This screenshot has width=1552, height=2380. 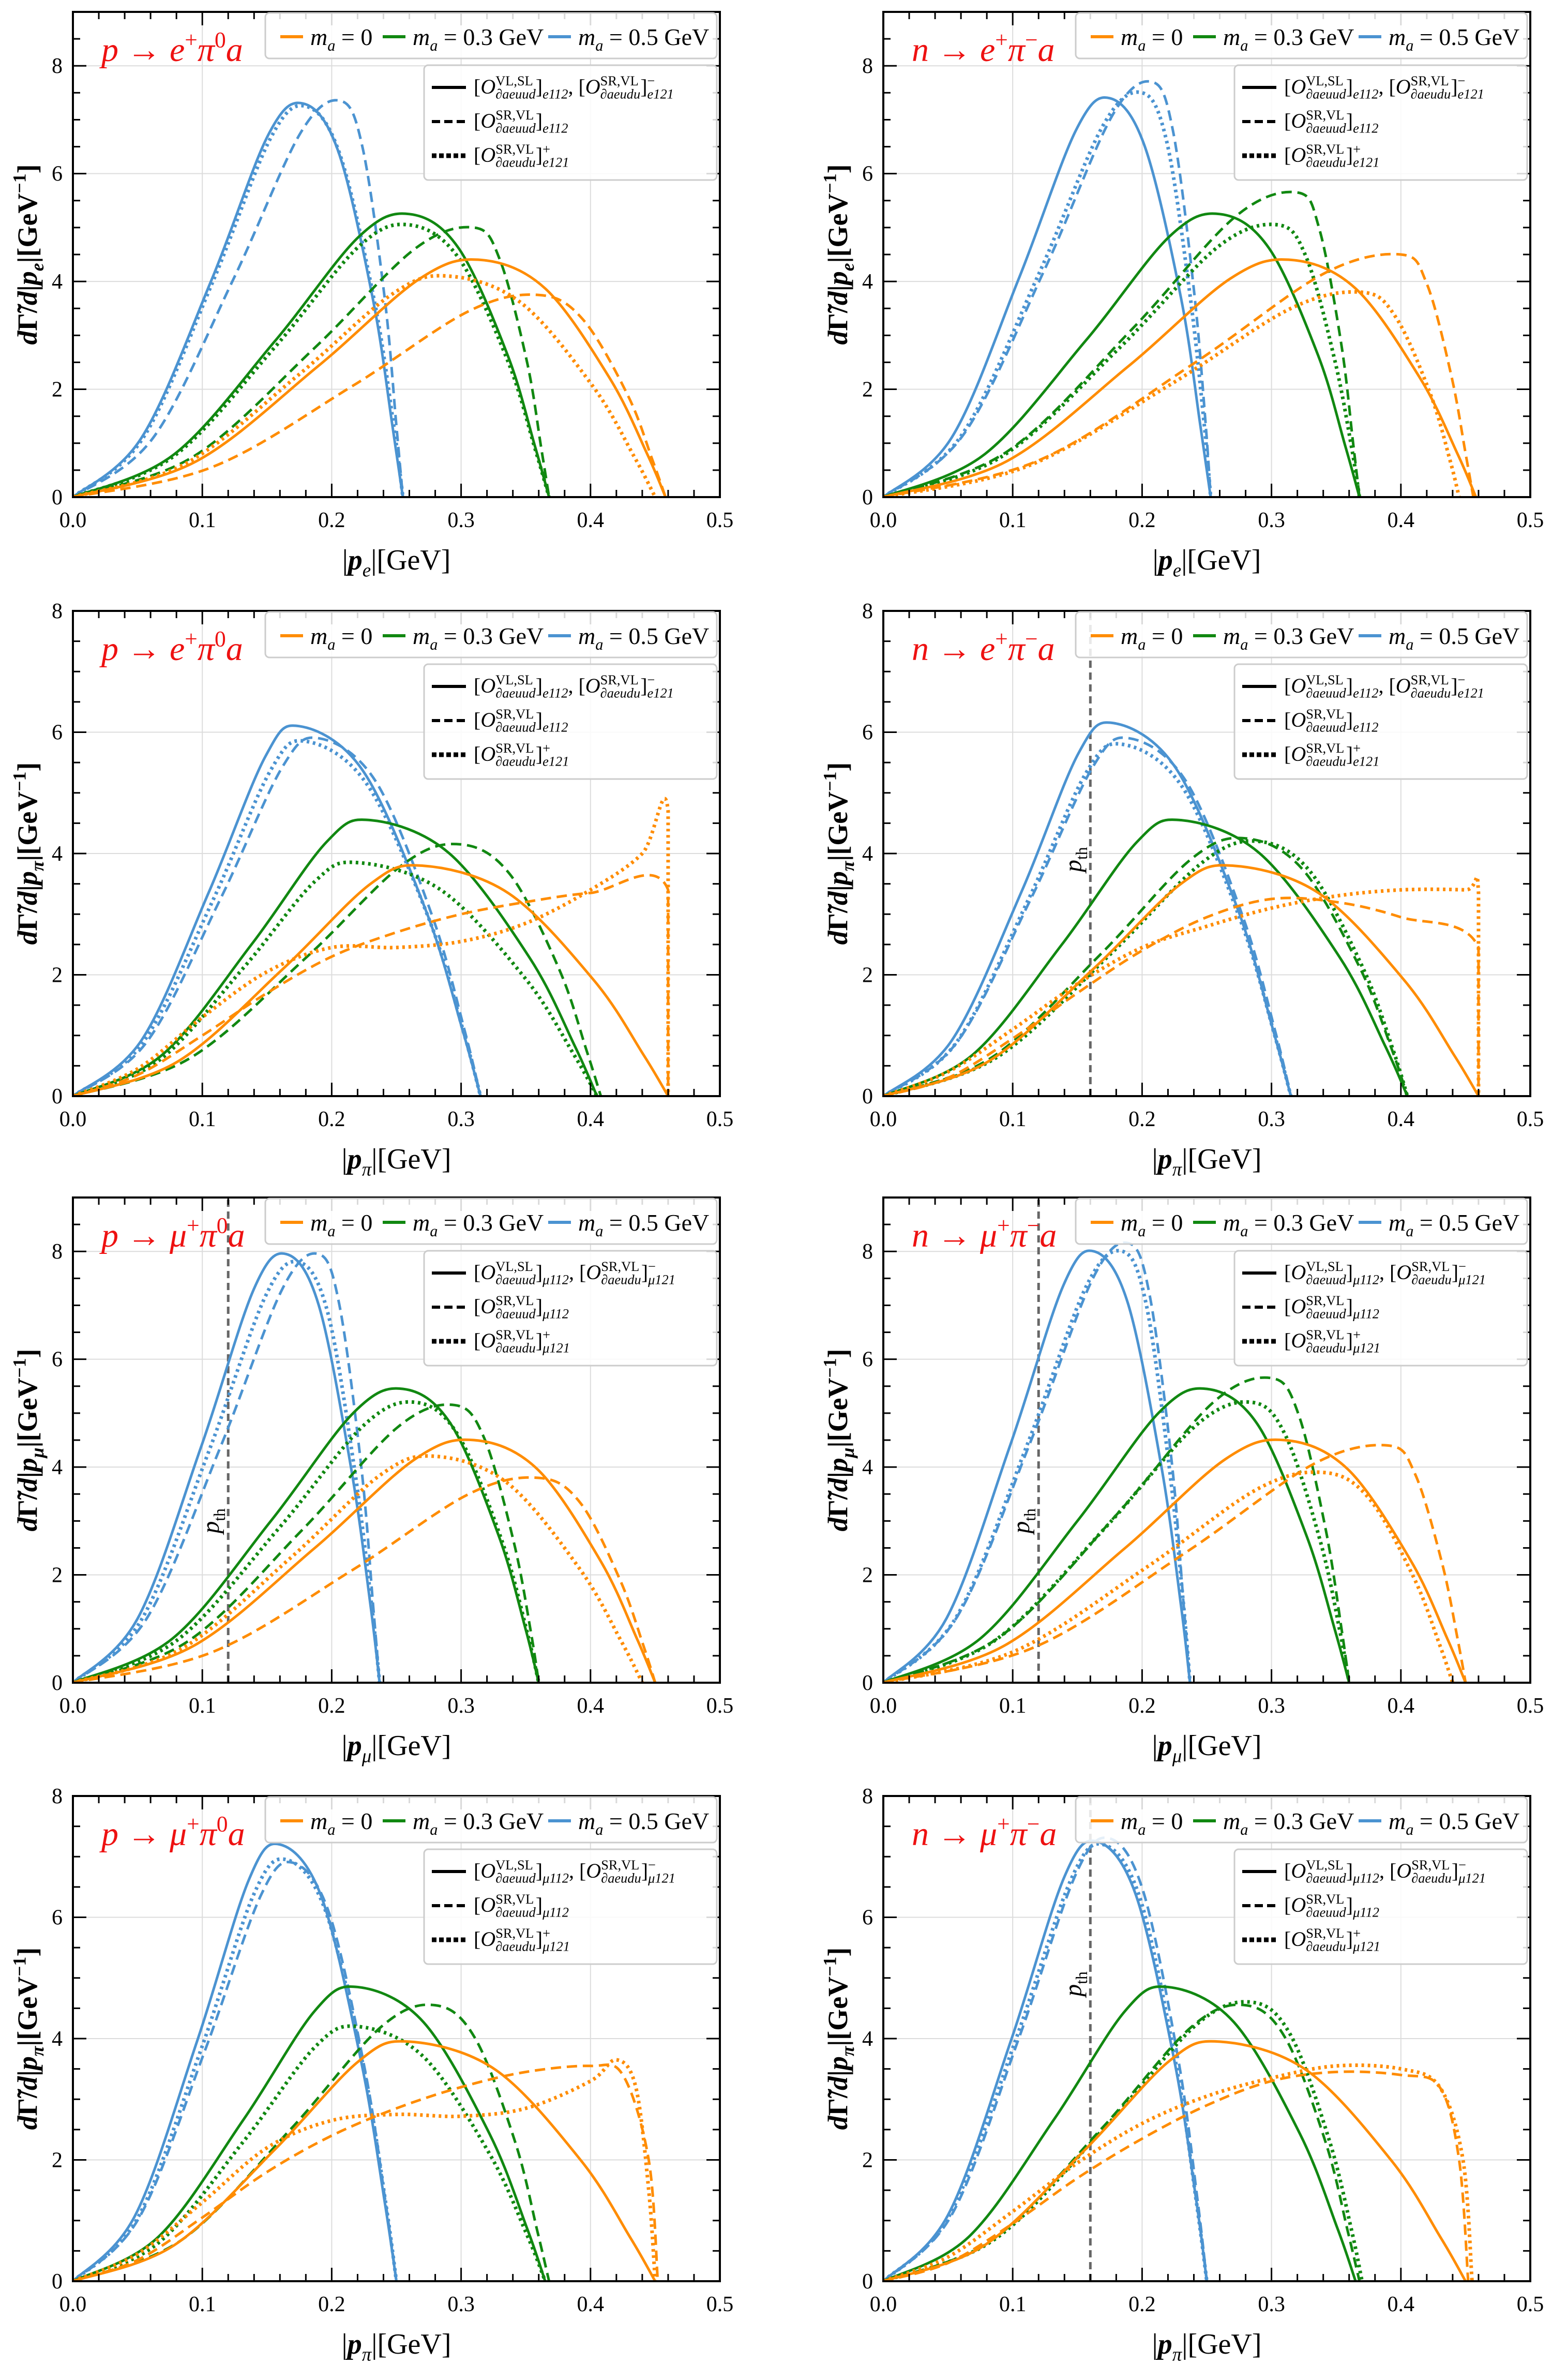 I want to click on curve-m0-solid, so click(x=371, y=980).